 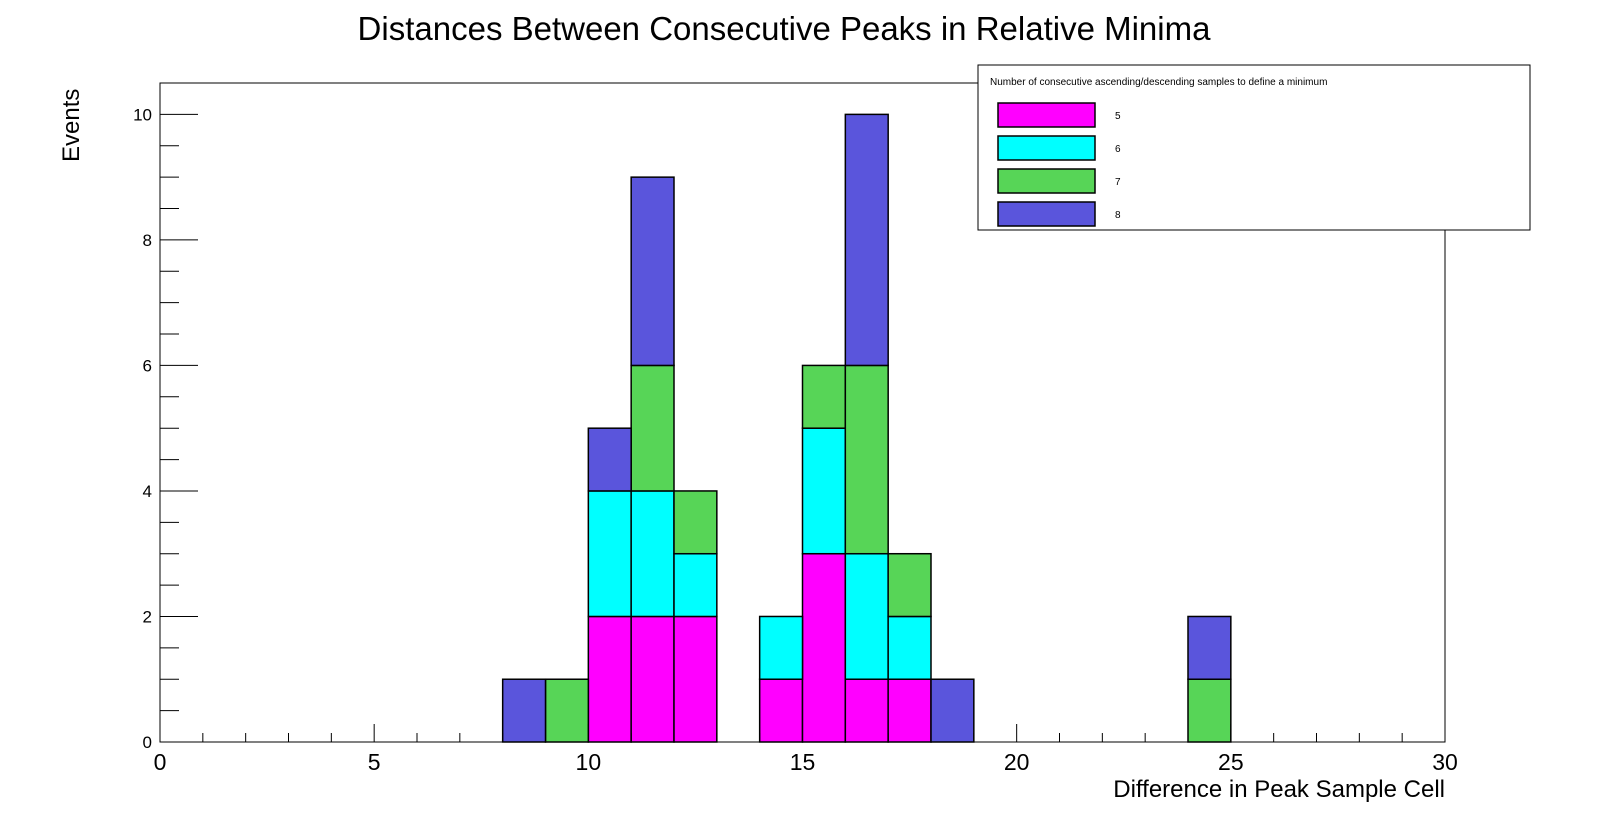 I want to click on legend-label-5: 5, so click(x=1118, y=116).